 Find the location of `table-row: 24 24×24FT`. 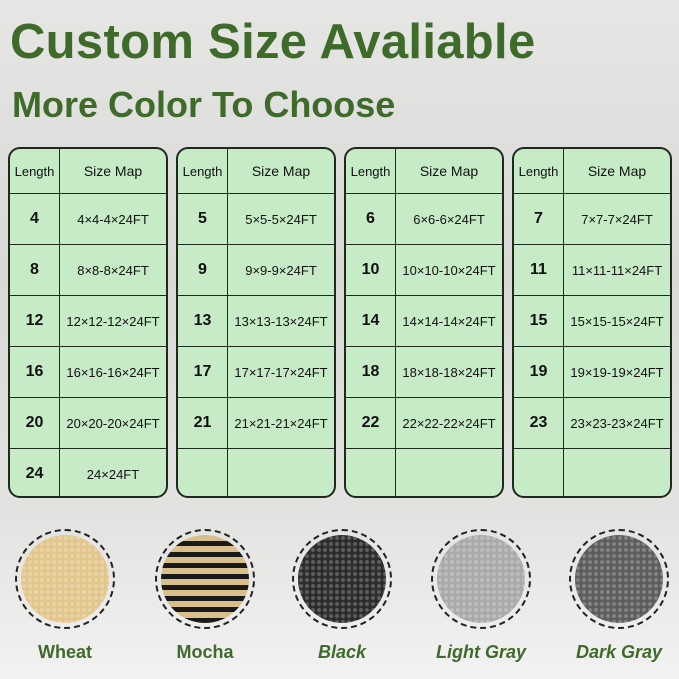

table-row: 24 24×24FT is located at coordinates (88, 472).